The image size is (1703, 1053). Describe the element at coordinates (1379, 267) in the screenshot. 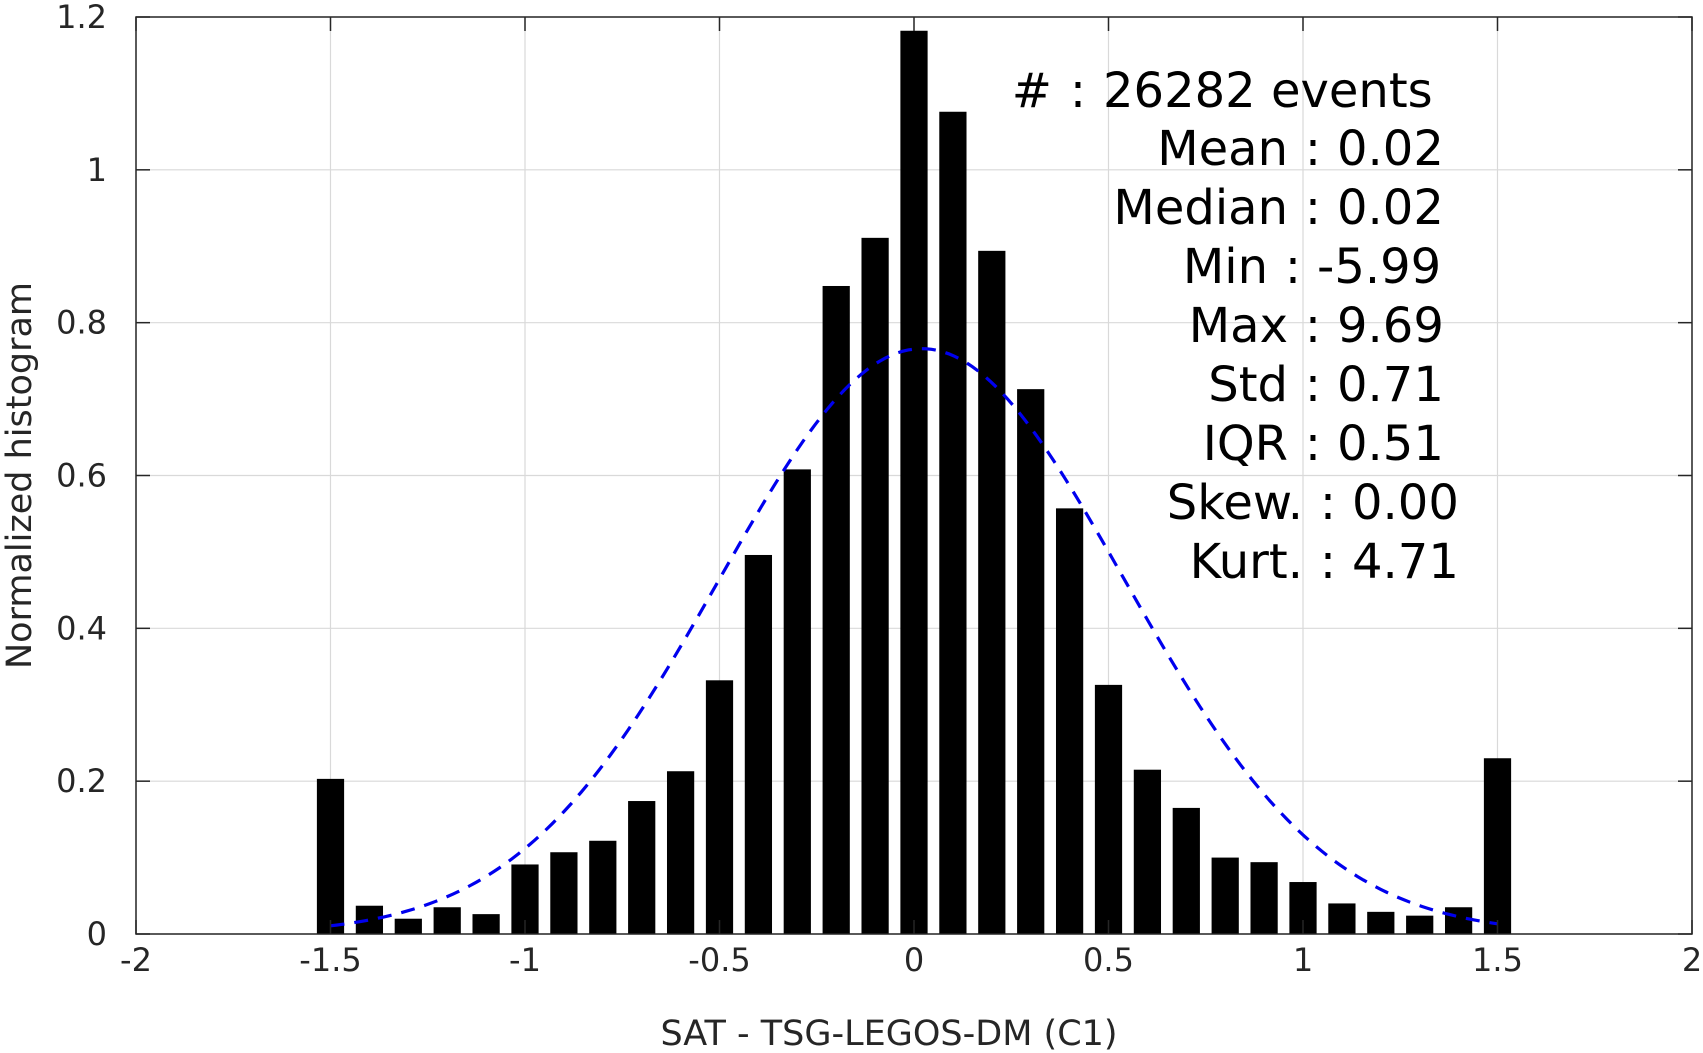

I see `stats-min-value: -5.99` at that location.